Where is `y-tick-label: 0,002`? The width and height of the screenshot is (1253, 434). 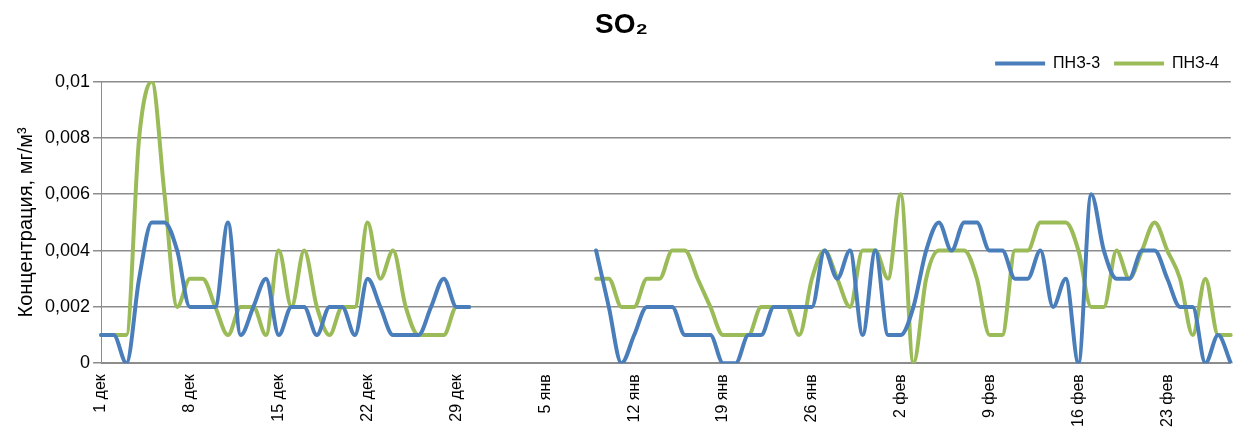 y-tick-label: 0,002 is located at coordinates (68, 305).